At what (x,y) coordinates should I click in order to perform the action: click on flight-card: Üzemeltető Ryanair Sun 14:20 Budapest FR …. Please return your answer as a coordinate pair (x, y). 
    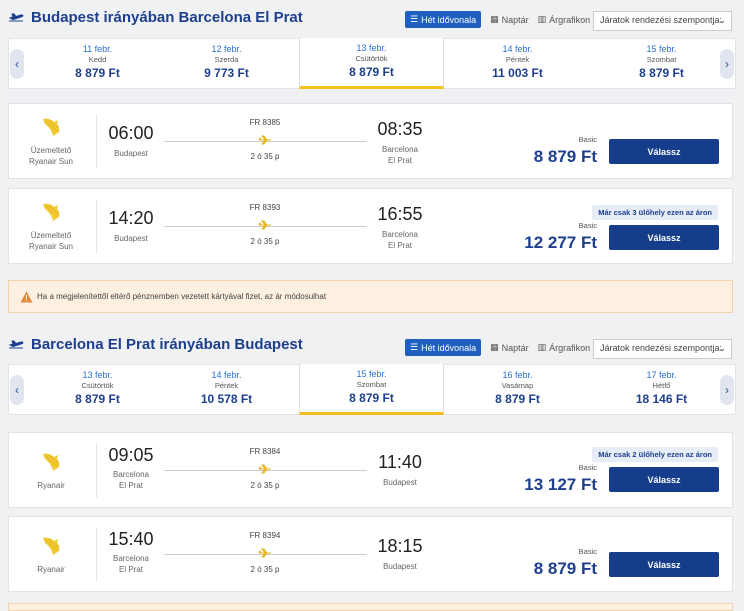
    Looking at the image, I should click on (370, 226).